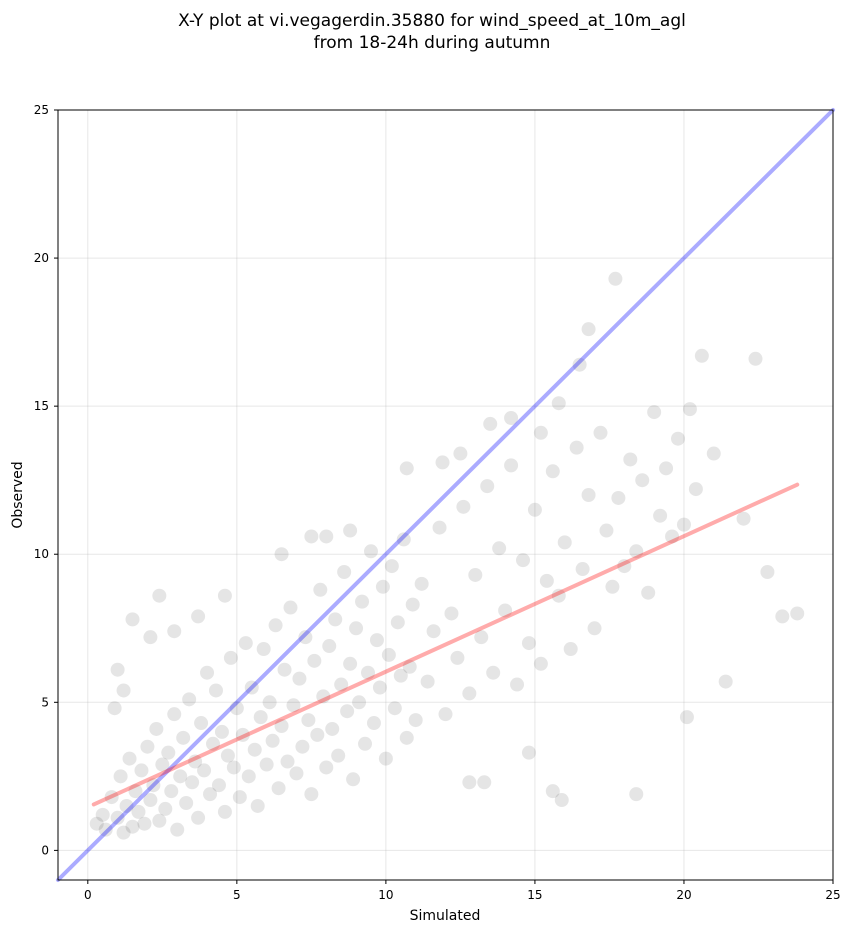  Describe the element at coordinates (18, 494) in the screenshot. I see `y-axis-label: Observed` at that location.